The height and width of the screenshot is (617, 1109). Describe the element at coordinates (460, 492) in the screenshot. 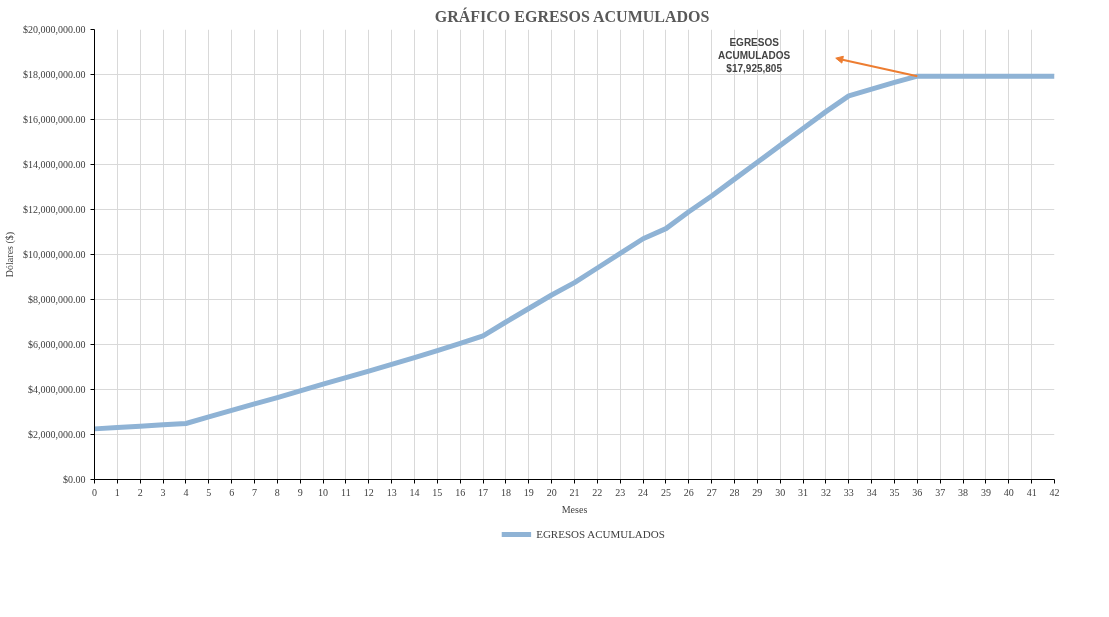

I see `x-tick-label: 16` at that location.